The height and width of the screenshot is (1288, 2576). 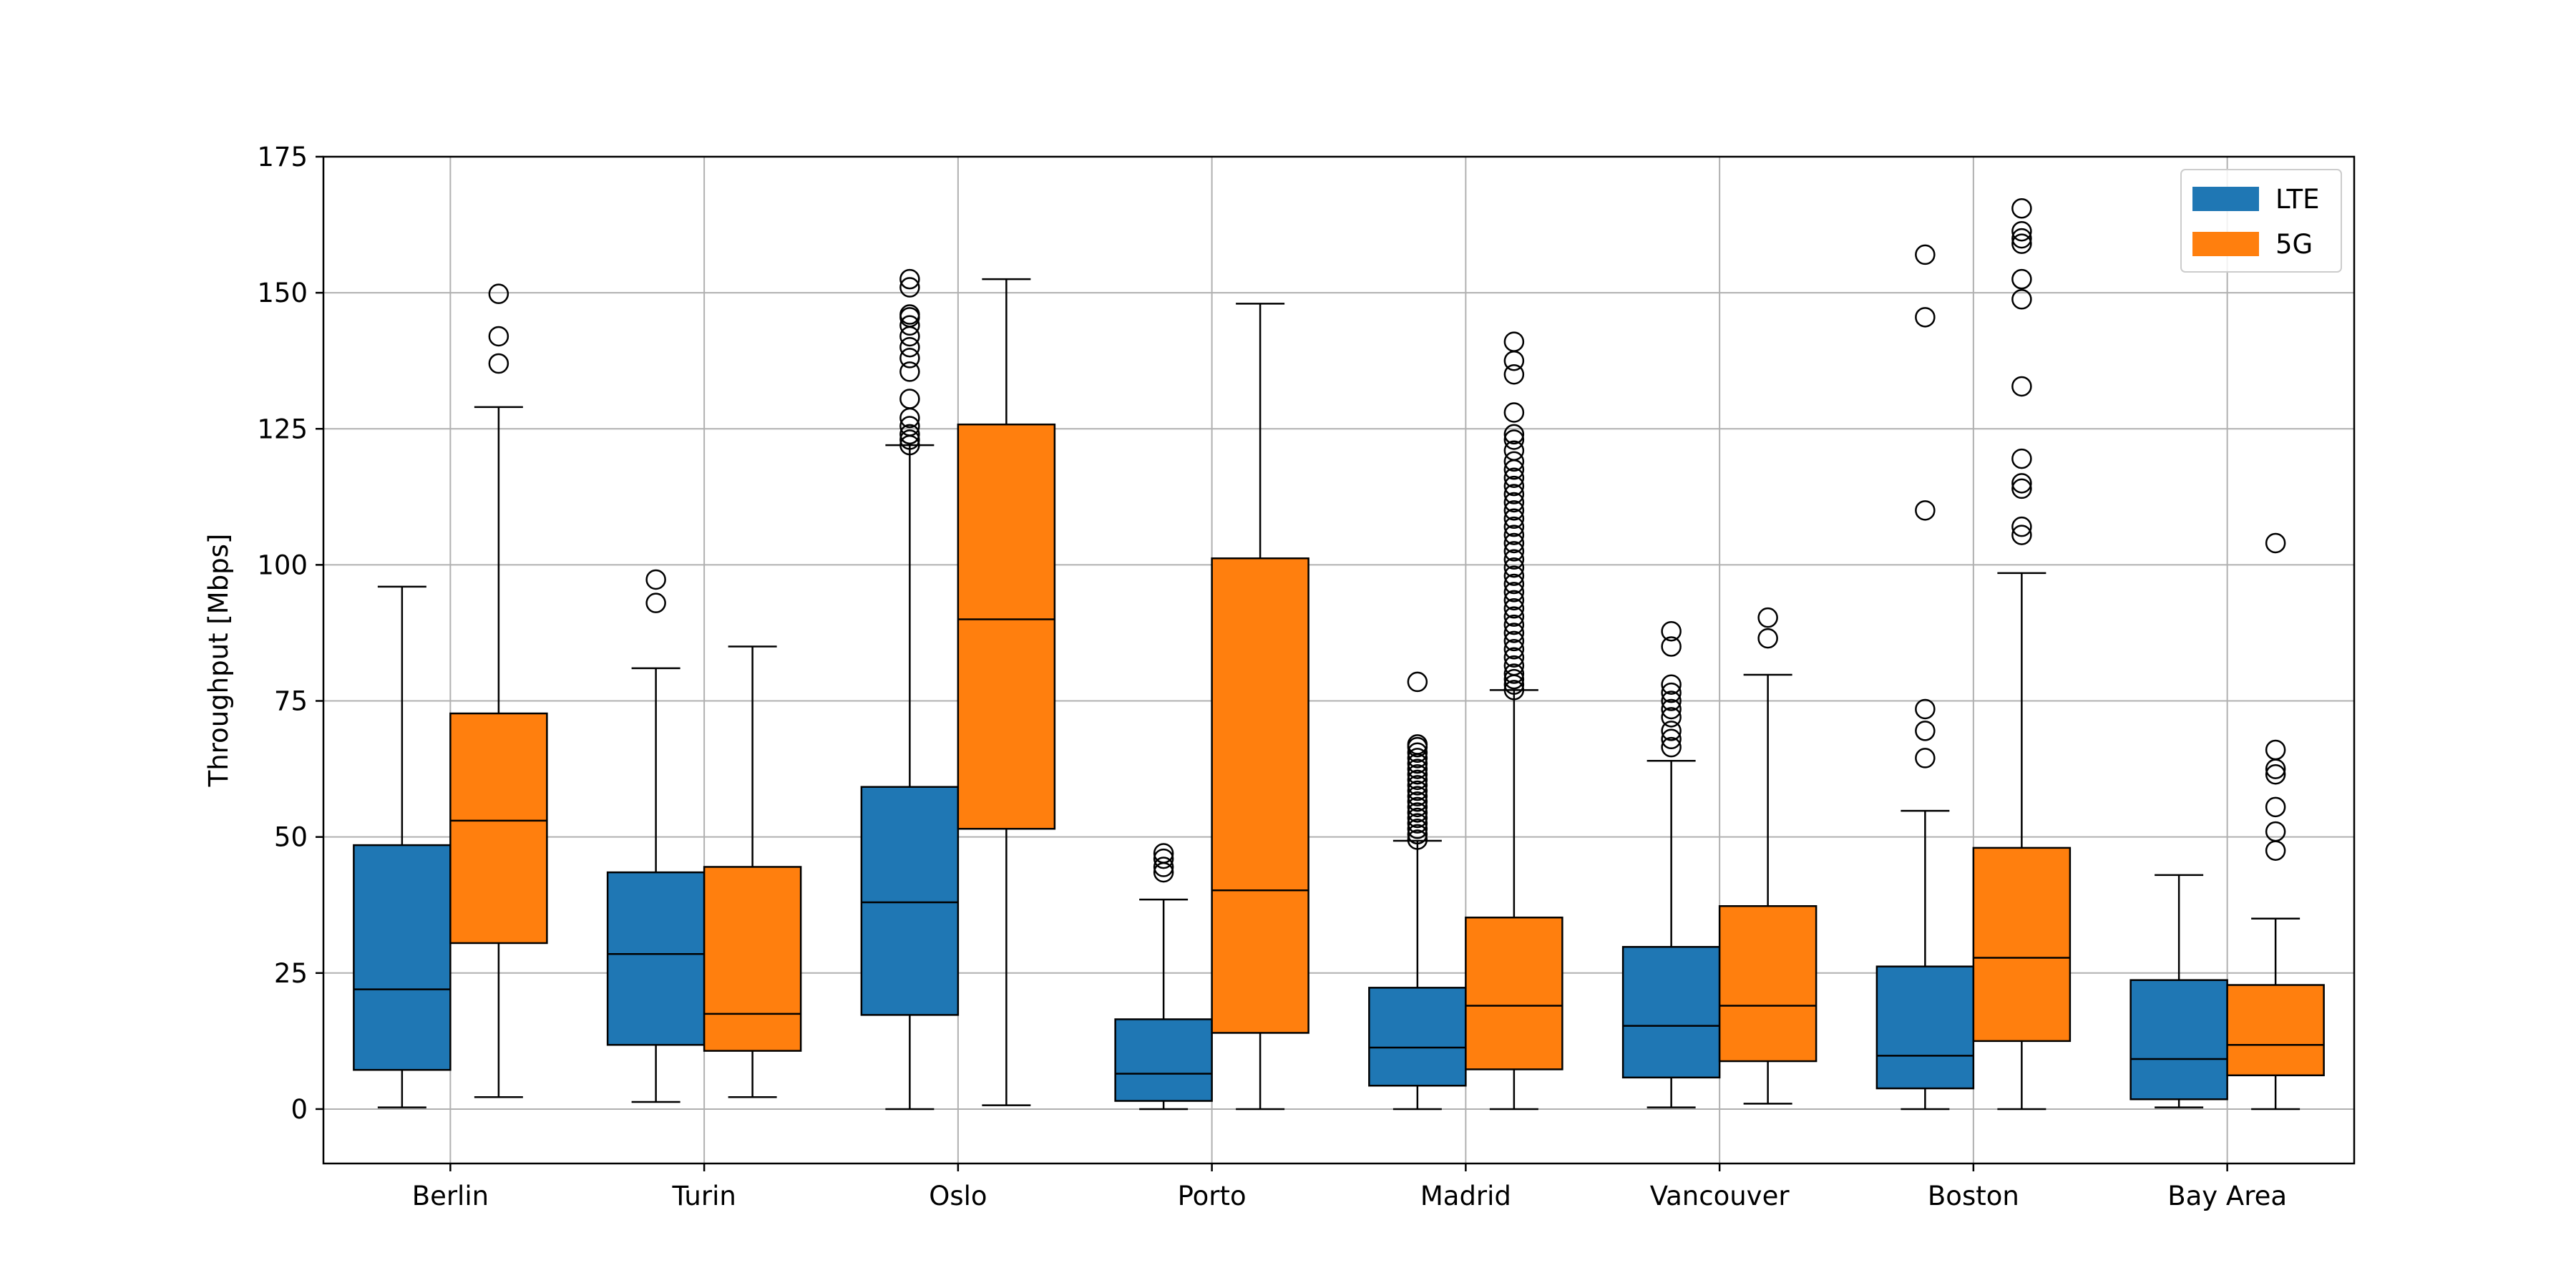 What do you see at coordinates (2225, 244) in the screenshot?
I see `legend-swatch-5g` at bounding box center [2225, 244].